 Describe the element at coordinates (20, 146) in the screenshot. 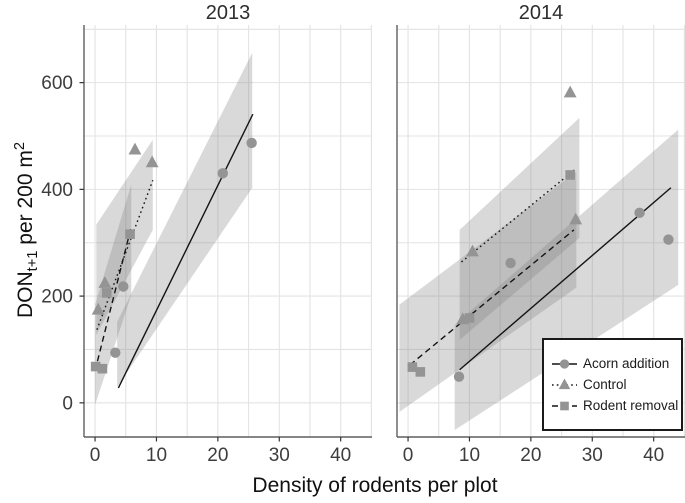

I see `y-axis-title-superscript: 2` at that location.